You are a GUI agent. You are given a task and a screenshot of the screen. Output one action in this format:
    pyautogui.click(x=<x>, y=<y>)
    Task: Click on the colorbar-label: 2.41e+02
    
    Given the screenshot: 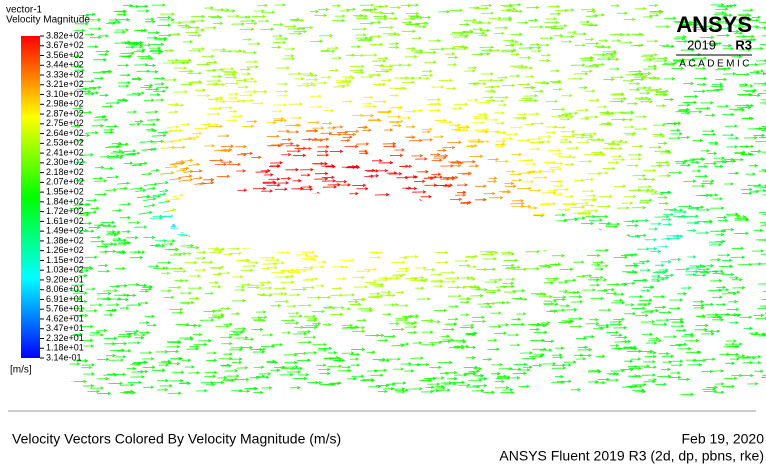 What is the action you would take?
    pyautogui.click(x=65, y=152)
    